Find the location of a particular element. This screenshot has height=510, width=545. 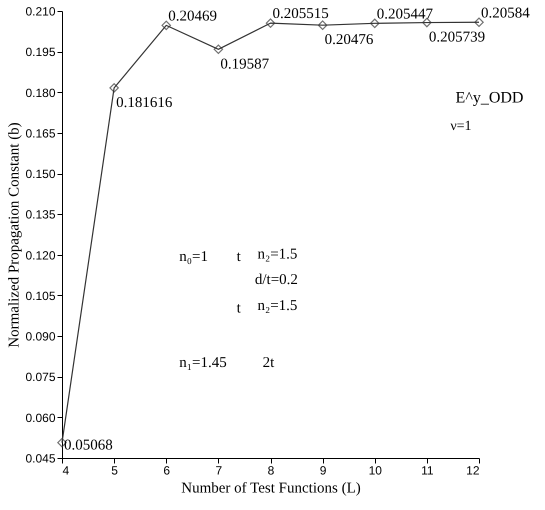

y-tick-label: 0.195 is located at coordinates (40, 52).